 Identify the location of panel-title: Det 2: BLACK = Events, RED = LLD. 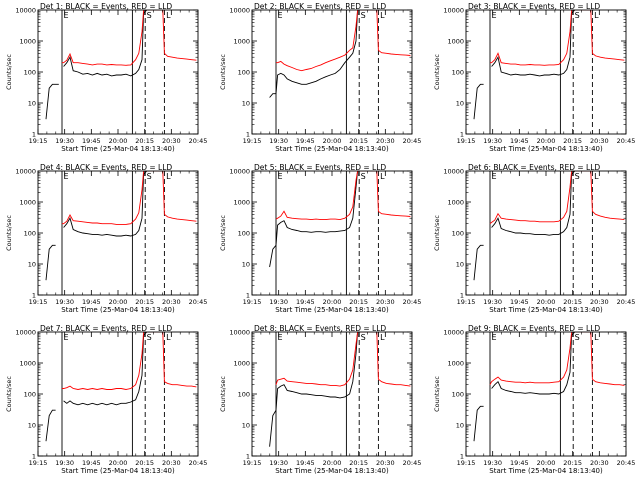
(320, 6).